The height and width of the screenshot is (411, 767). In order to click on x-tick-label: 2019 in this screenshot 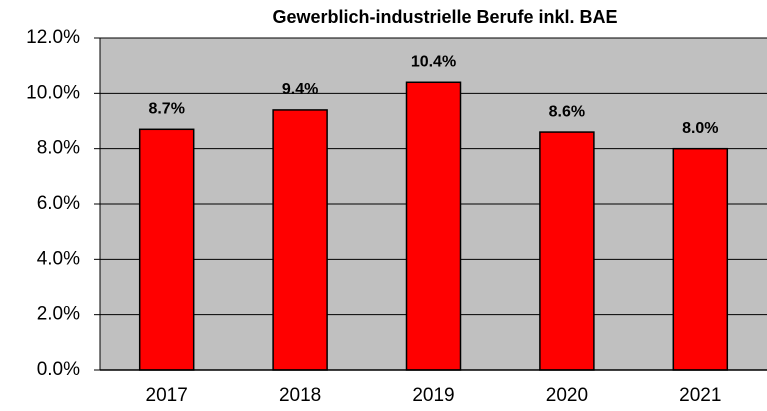, I will do `click(433, 395)`.